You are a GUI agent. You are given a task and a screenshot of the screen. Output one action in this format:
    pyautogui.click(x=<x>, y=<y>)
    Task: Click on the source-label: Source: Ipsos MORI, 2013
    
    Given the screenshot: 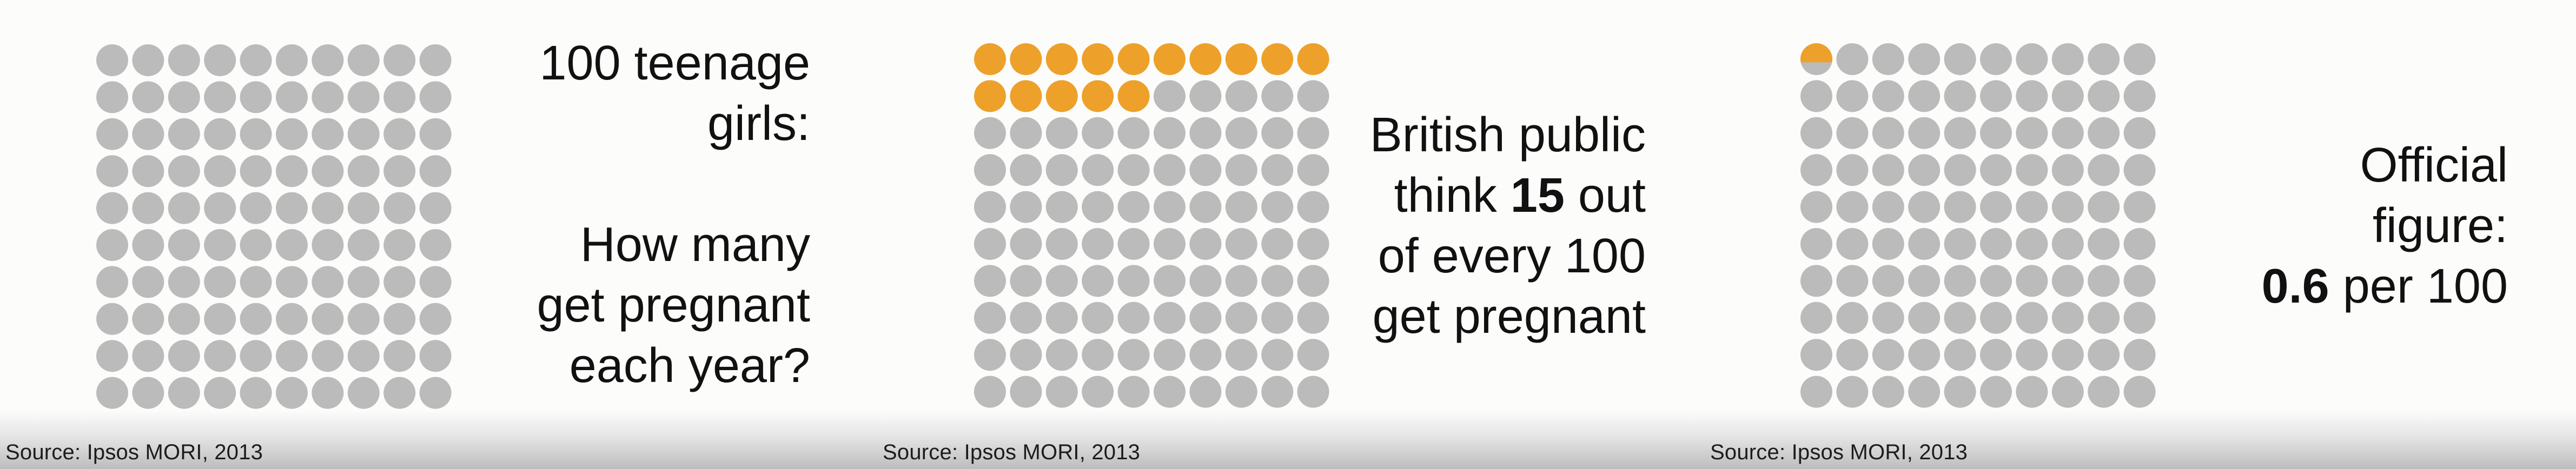 What is the action you would take?
    pyautogui.click(x=1012, y=452)
    